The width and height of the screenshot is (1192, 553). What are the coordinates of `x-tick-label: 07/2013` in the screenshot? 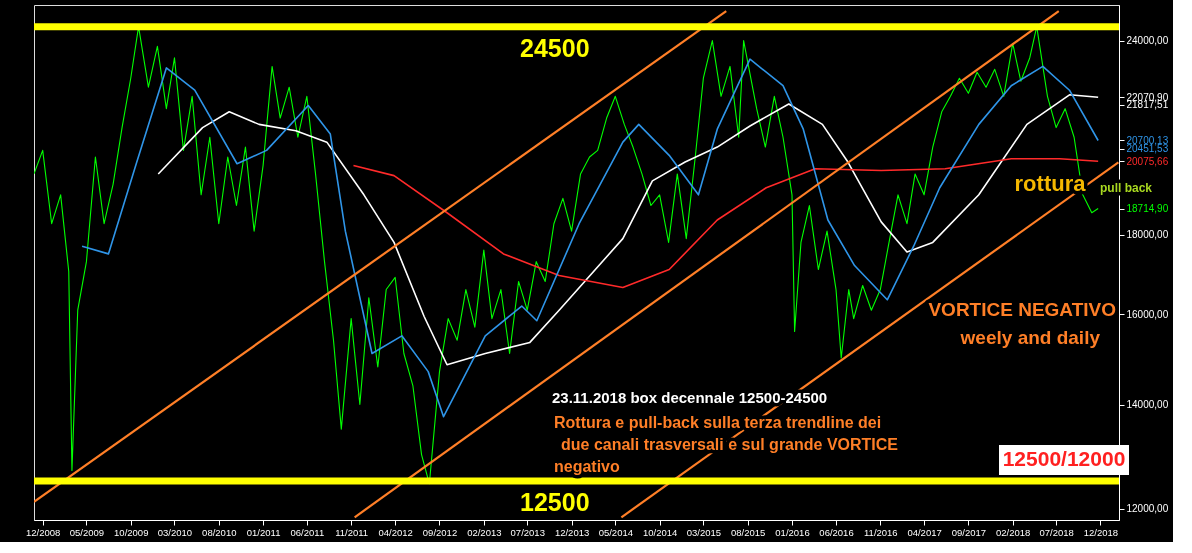 It's located at (527, 532).